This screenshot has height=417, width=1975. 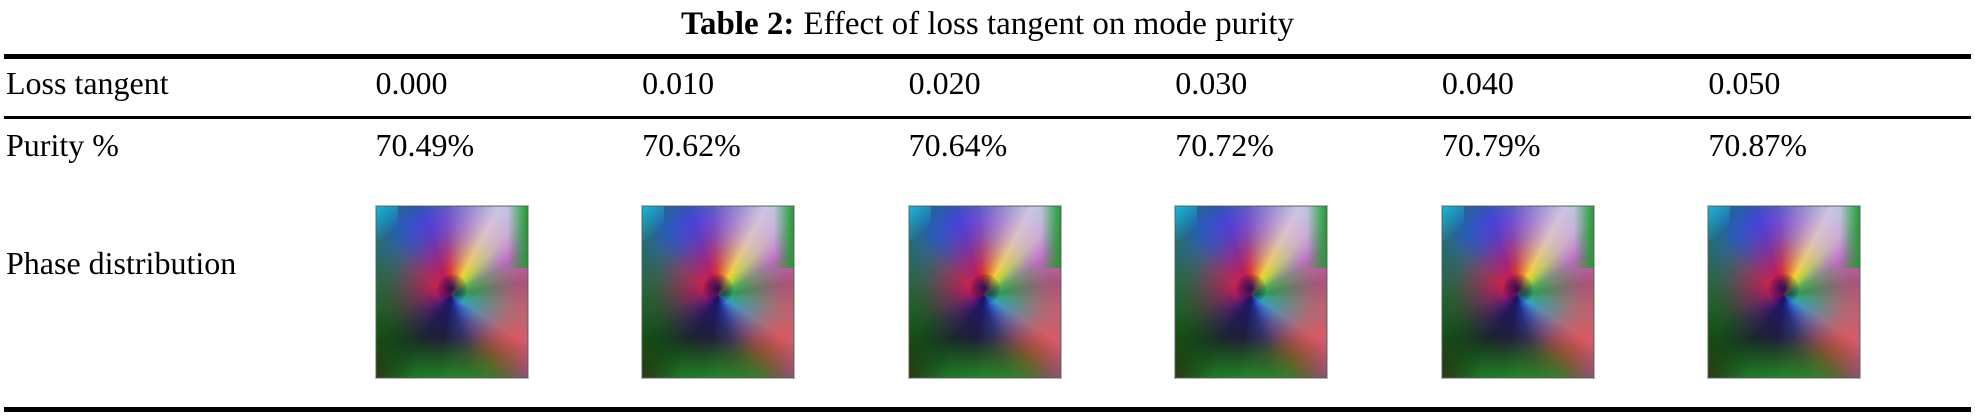 What do you see at coordinates (1477, 83) in the screenshot?
I see `loss-tangent-value-4: 0.040` at bounding box center [1477, 83].